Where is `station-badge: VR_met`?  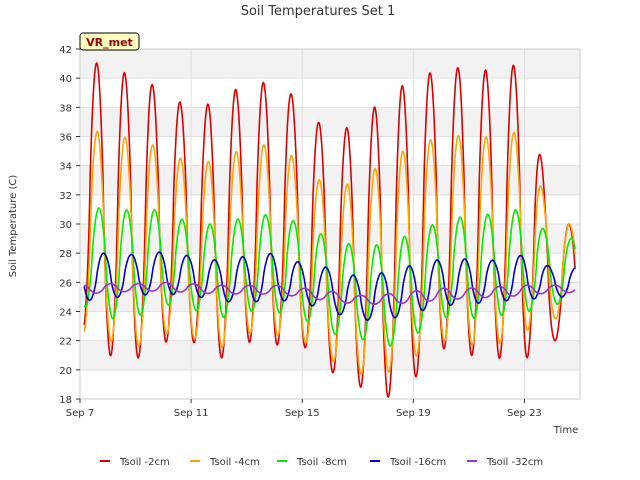
station-badge: VR_met is located at coordinates (109, 41).